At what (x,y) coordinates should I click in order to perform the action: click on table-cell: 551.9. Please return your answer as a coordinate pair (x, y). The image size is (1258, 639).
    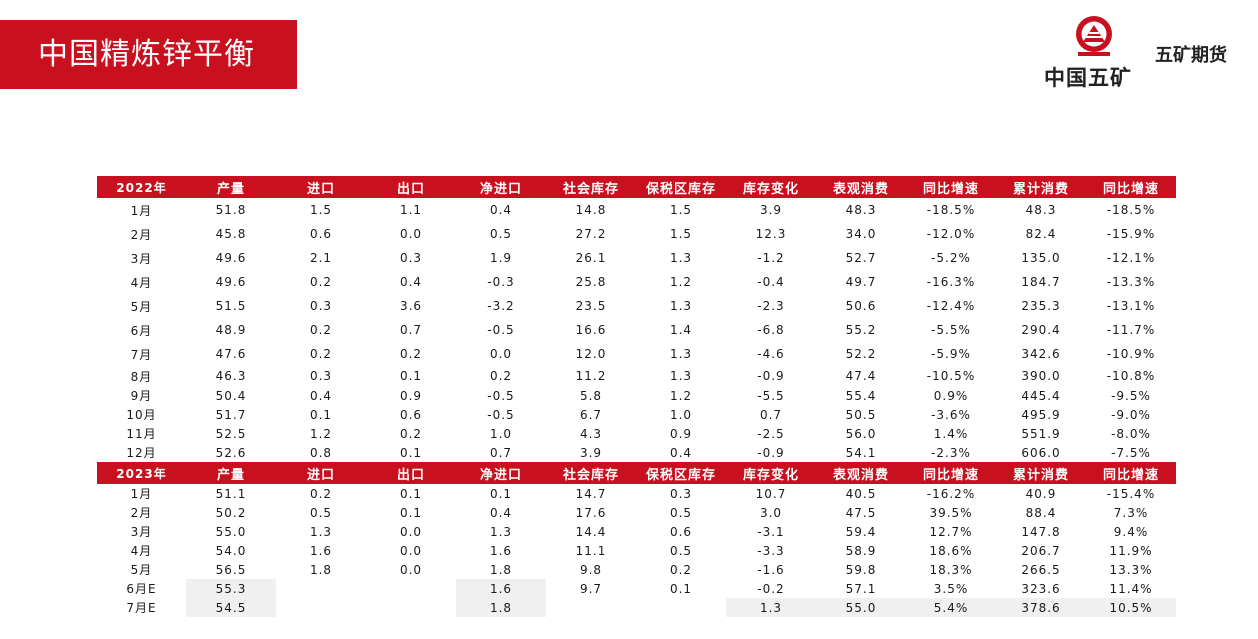
    Looking at the image, I should click on (1041, 433).